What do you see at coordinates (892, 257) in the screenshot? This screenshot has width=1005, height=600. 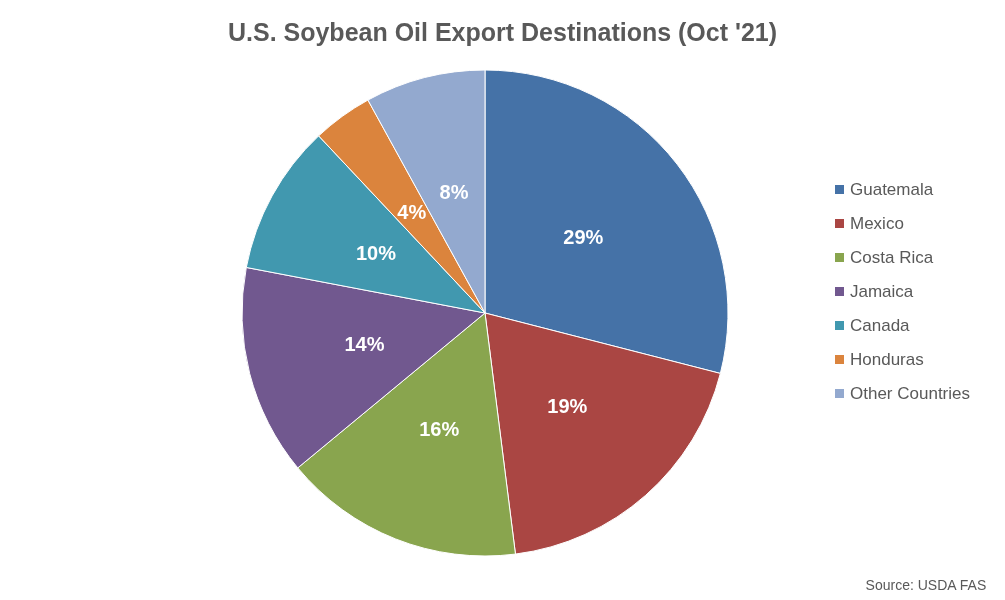 I see `legend-label: Costa Rica` at bounding box center [892, 257].